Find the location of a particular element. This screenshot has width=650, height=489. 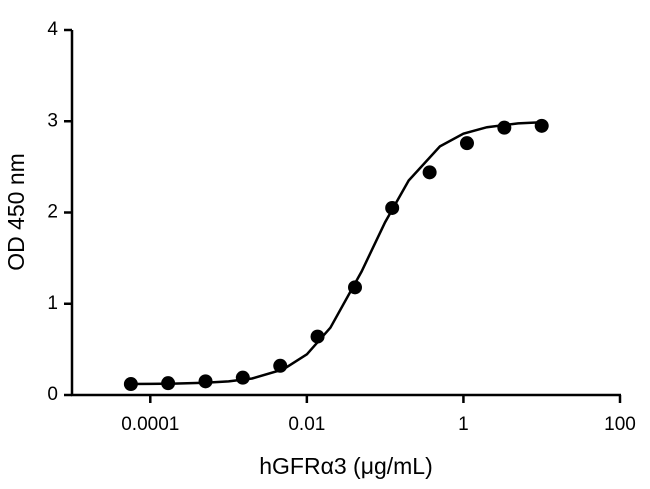

x-tick-label: 1 is located at coordinates (463, 424).